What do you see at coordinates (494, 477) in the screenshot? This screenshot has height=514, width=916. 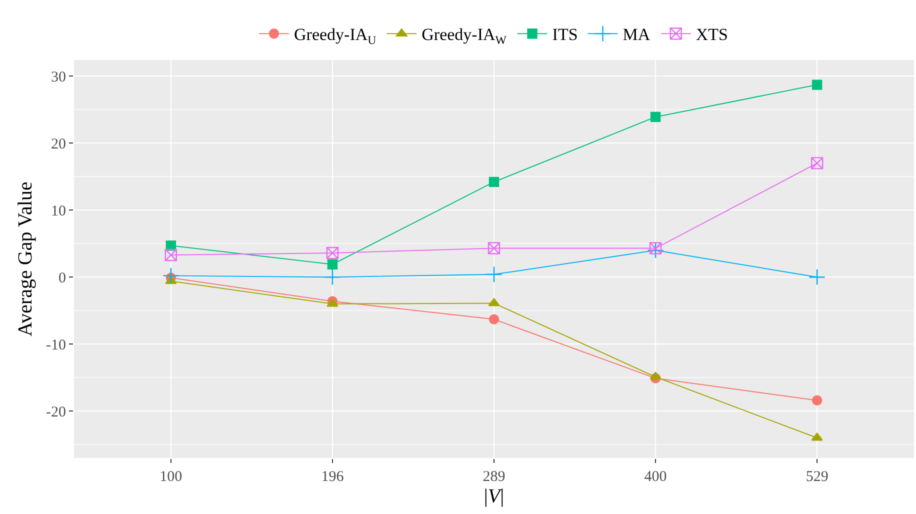 I see `x-tick-label: 289` at bounding box center [494, 477].